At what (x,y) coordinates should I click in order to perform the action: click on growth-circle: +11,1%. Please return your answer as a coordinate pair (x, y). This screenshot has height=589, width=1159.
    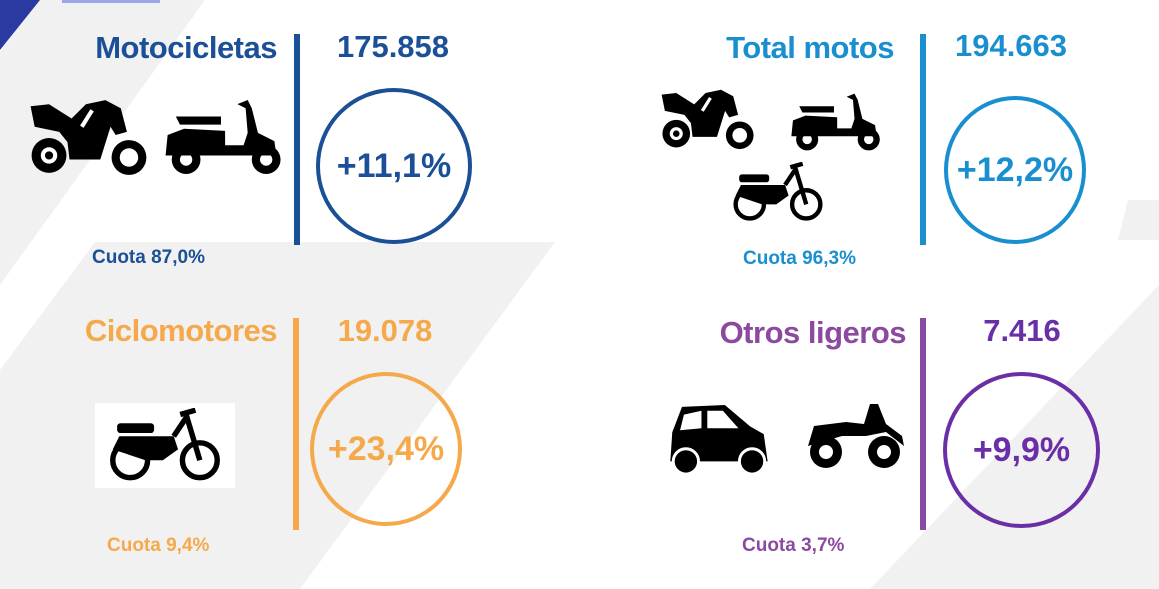
    Looking at the image, I should click on (394, 166).